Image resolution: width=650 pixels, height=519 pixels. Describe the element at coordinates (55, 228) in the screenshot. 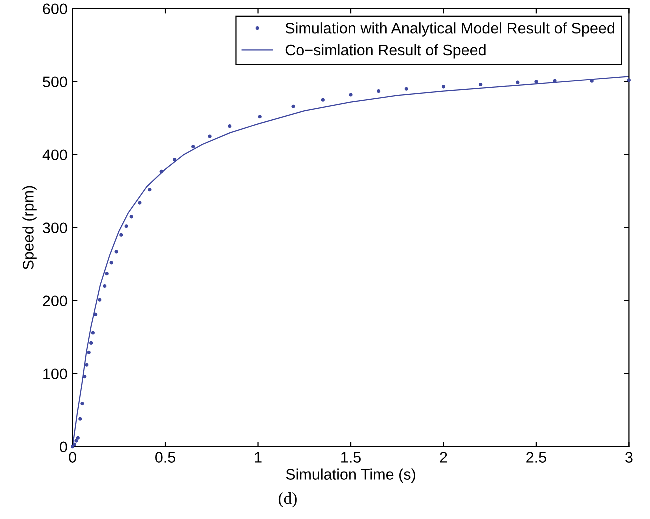

I see `y-tick-label: 300` at that location.